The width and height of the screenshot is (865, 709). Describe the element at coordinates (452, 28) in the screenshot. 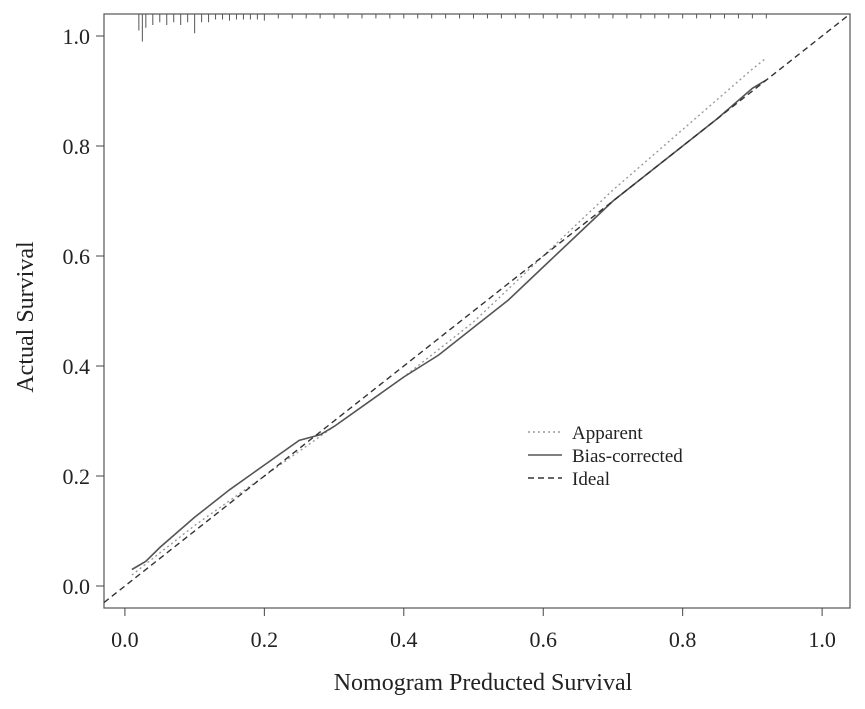

I see `rug-ticks` at that location.